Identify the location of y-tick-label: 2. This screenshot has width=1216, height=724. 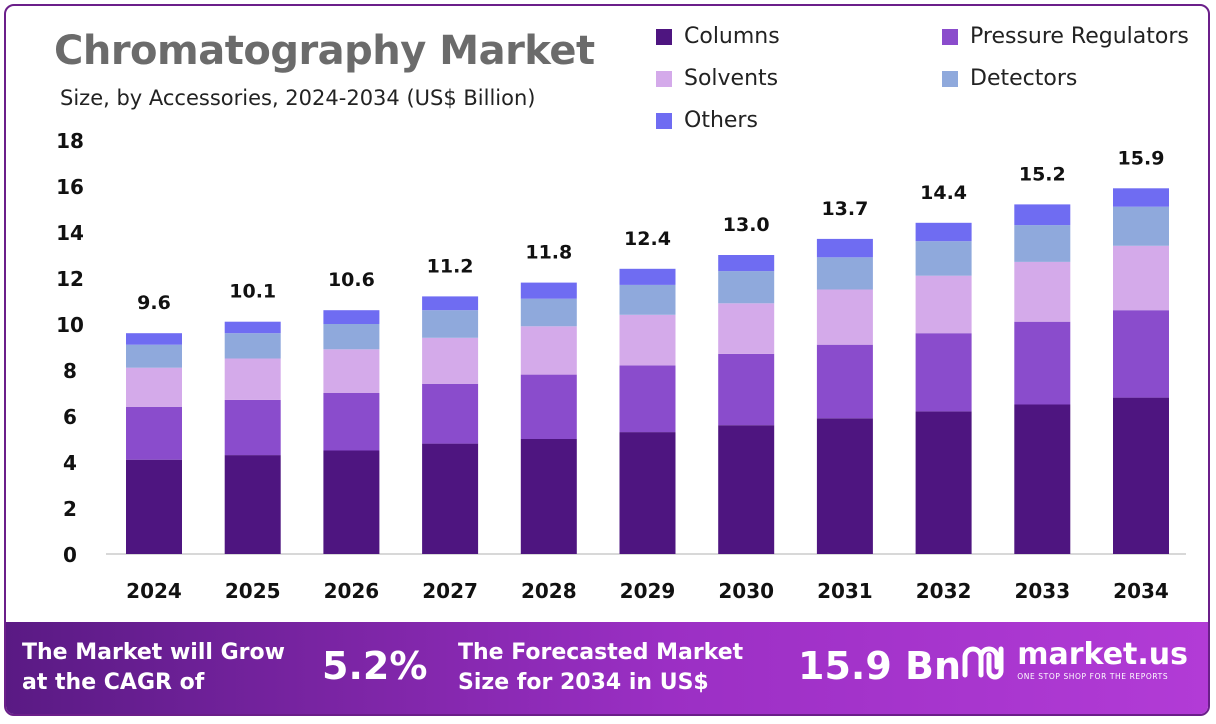
(70, 509).